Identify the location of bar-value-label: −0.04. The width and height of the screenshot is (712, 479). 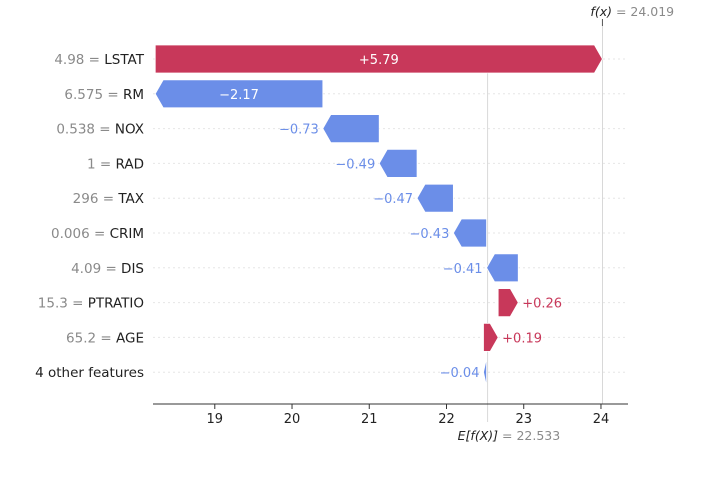
(460, 373).